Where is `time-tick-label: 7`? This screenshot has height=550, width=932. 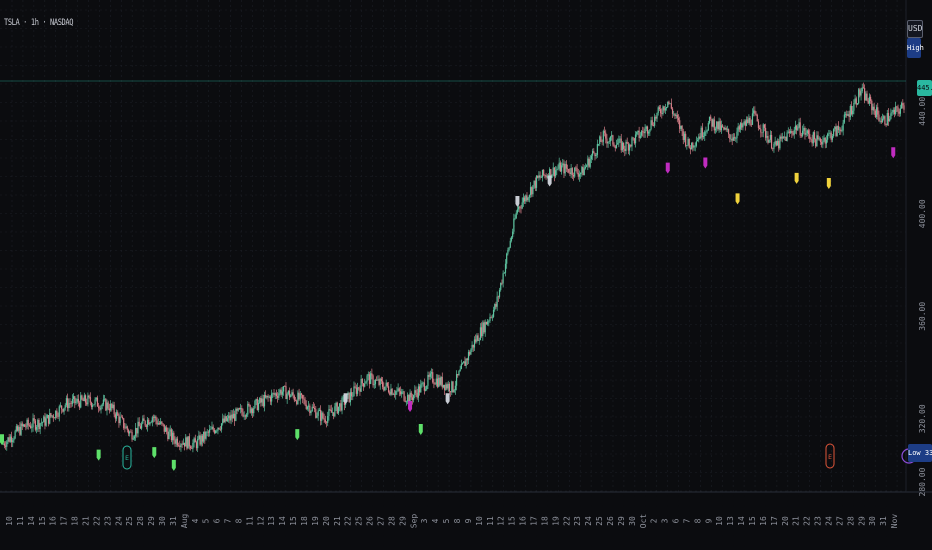 time-tick-label: 7 is located at coordinates (686, 520).